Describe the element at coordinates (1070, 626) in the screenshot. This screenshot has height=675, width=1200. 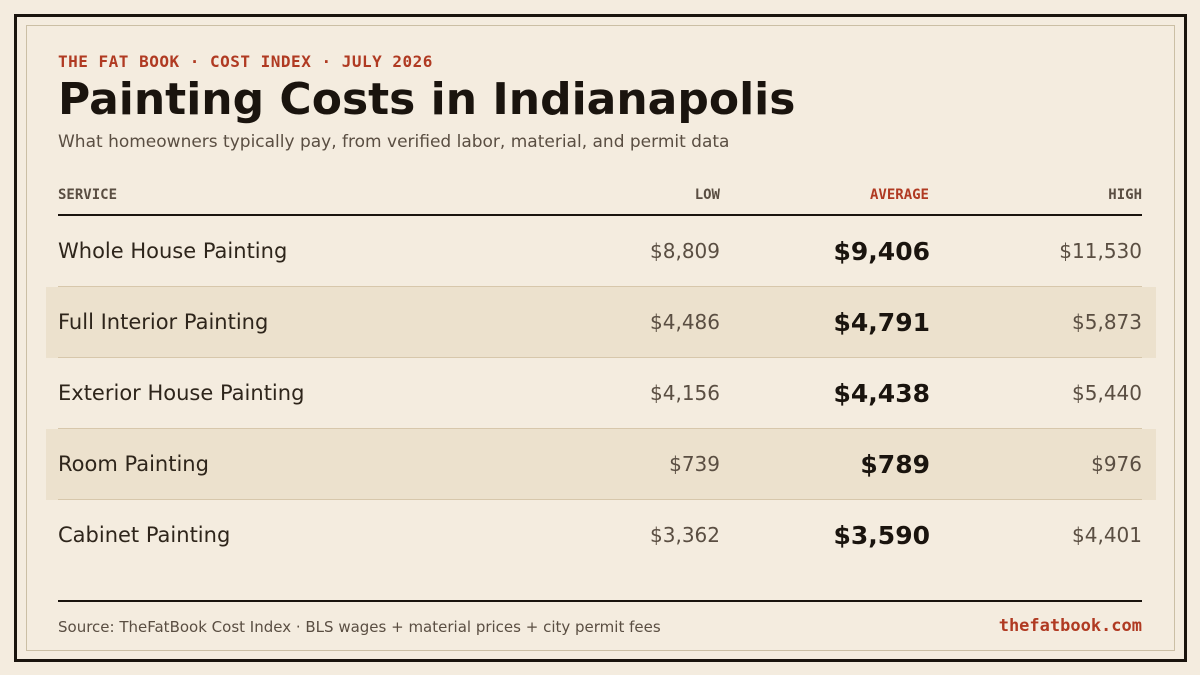
I see `site-link: thefatbook.com` at that location.